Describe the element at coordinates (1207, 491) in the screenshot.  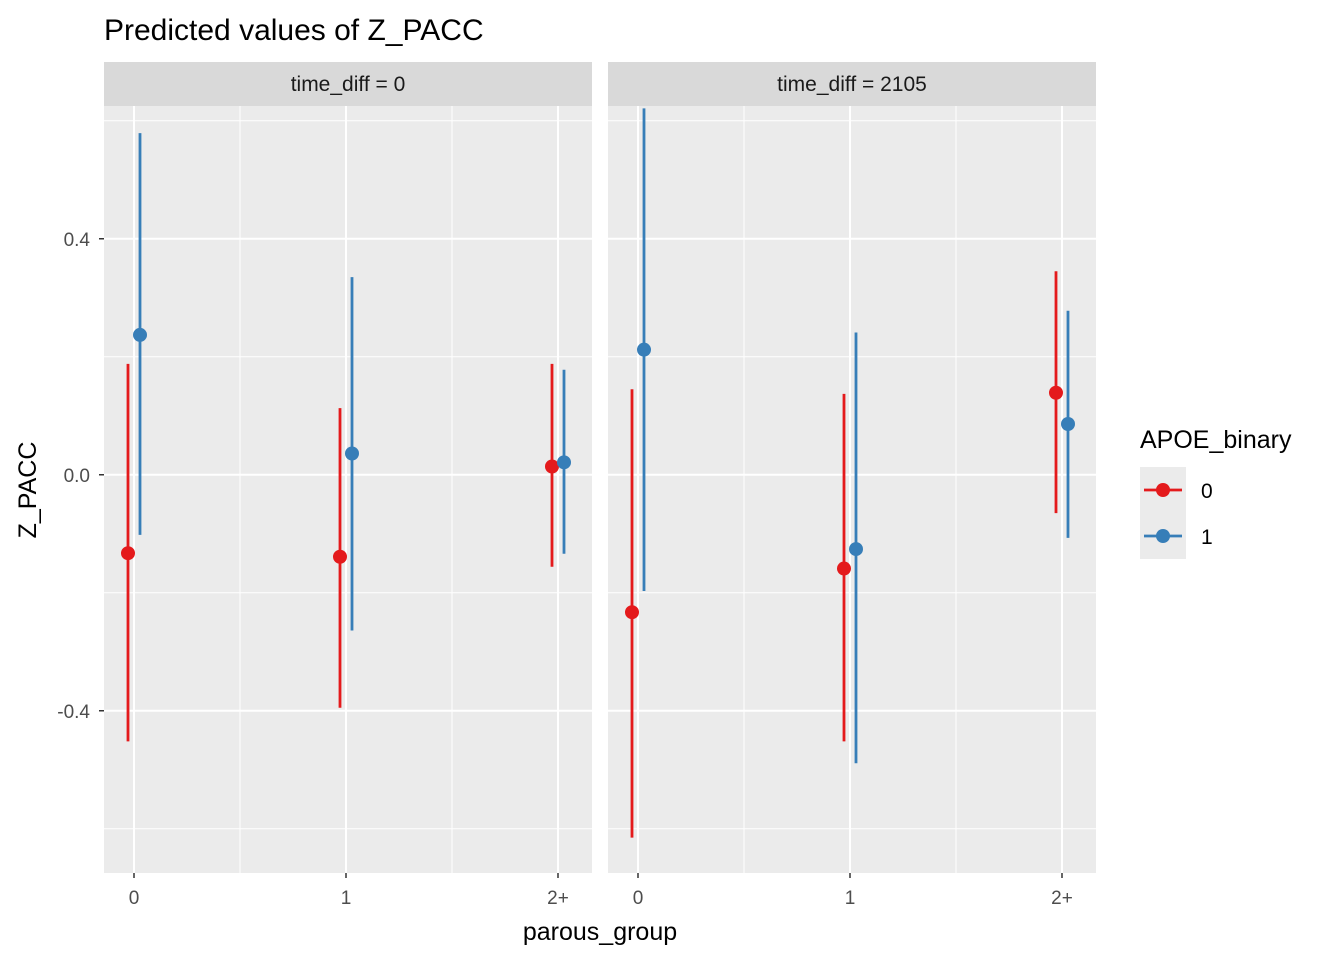
I see `legend-label: 0` at that location.